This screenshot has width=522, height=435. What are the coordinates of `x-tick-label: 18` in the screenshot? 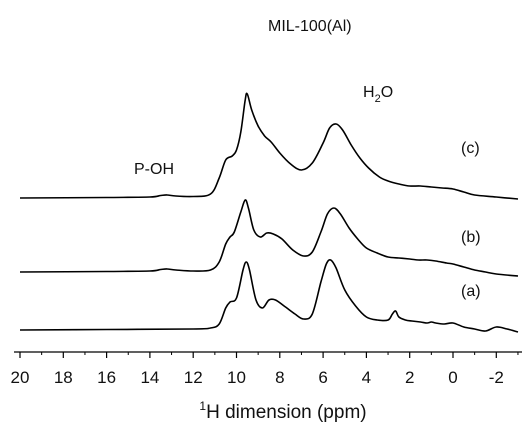 It's located at (63, 377).